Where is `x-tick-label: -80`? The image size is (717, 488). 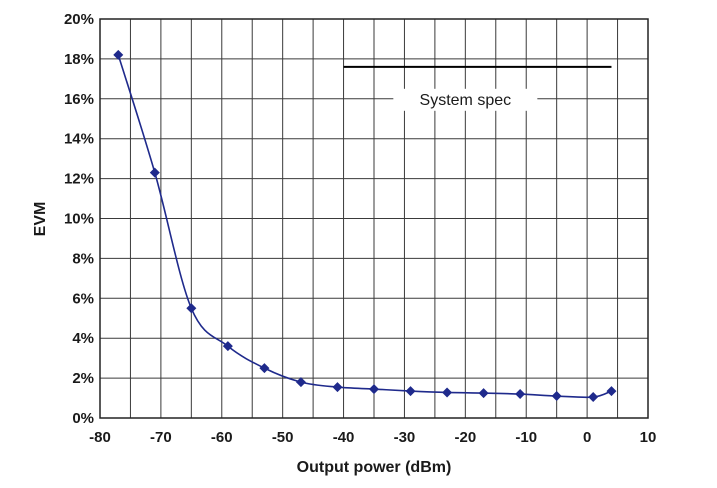
x-tick-label: -80 is located at coordinates (100, 437).